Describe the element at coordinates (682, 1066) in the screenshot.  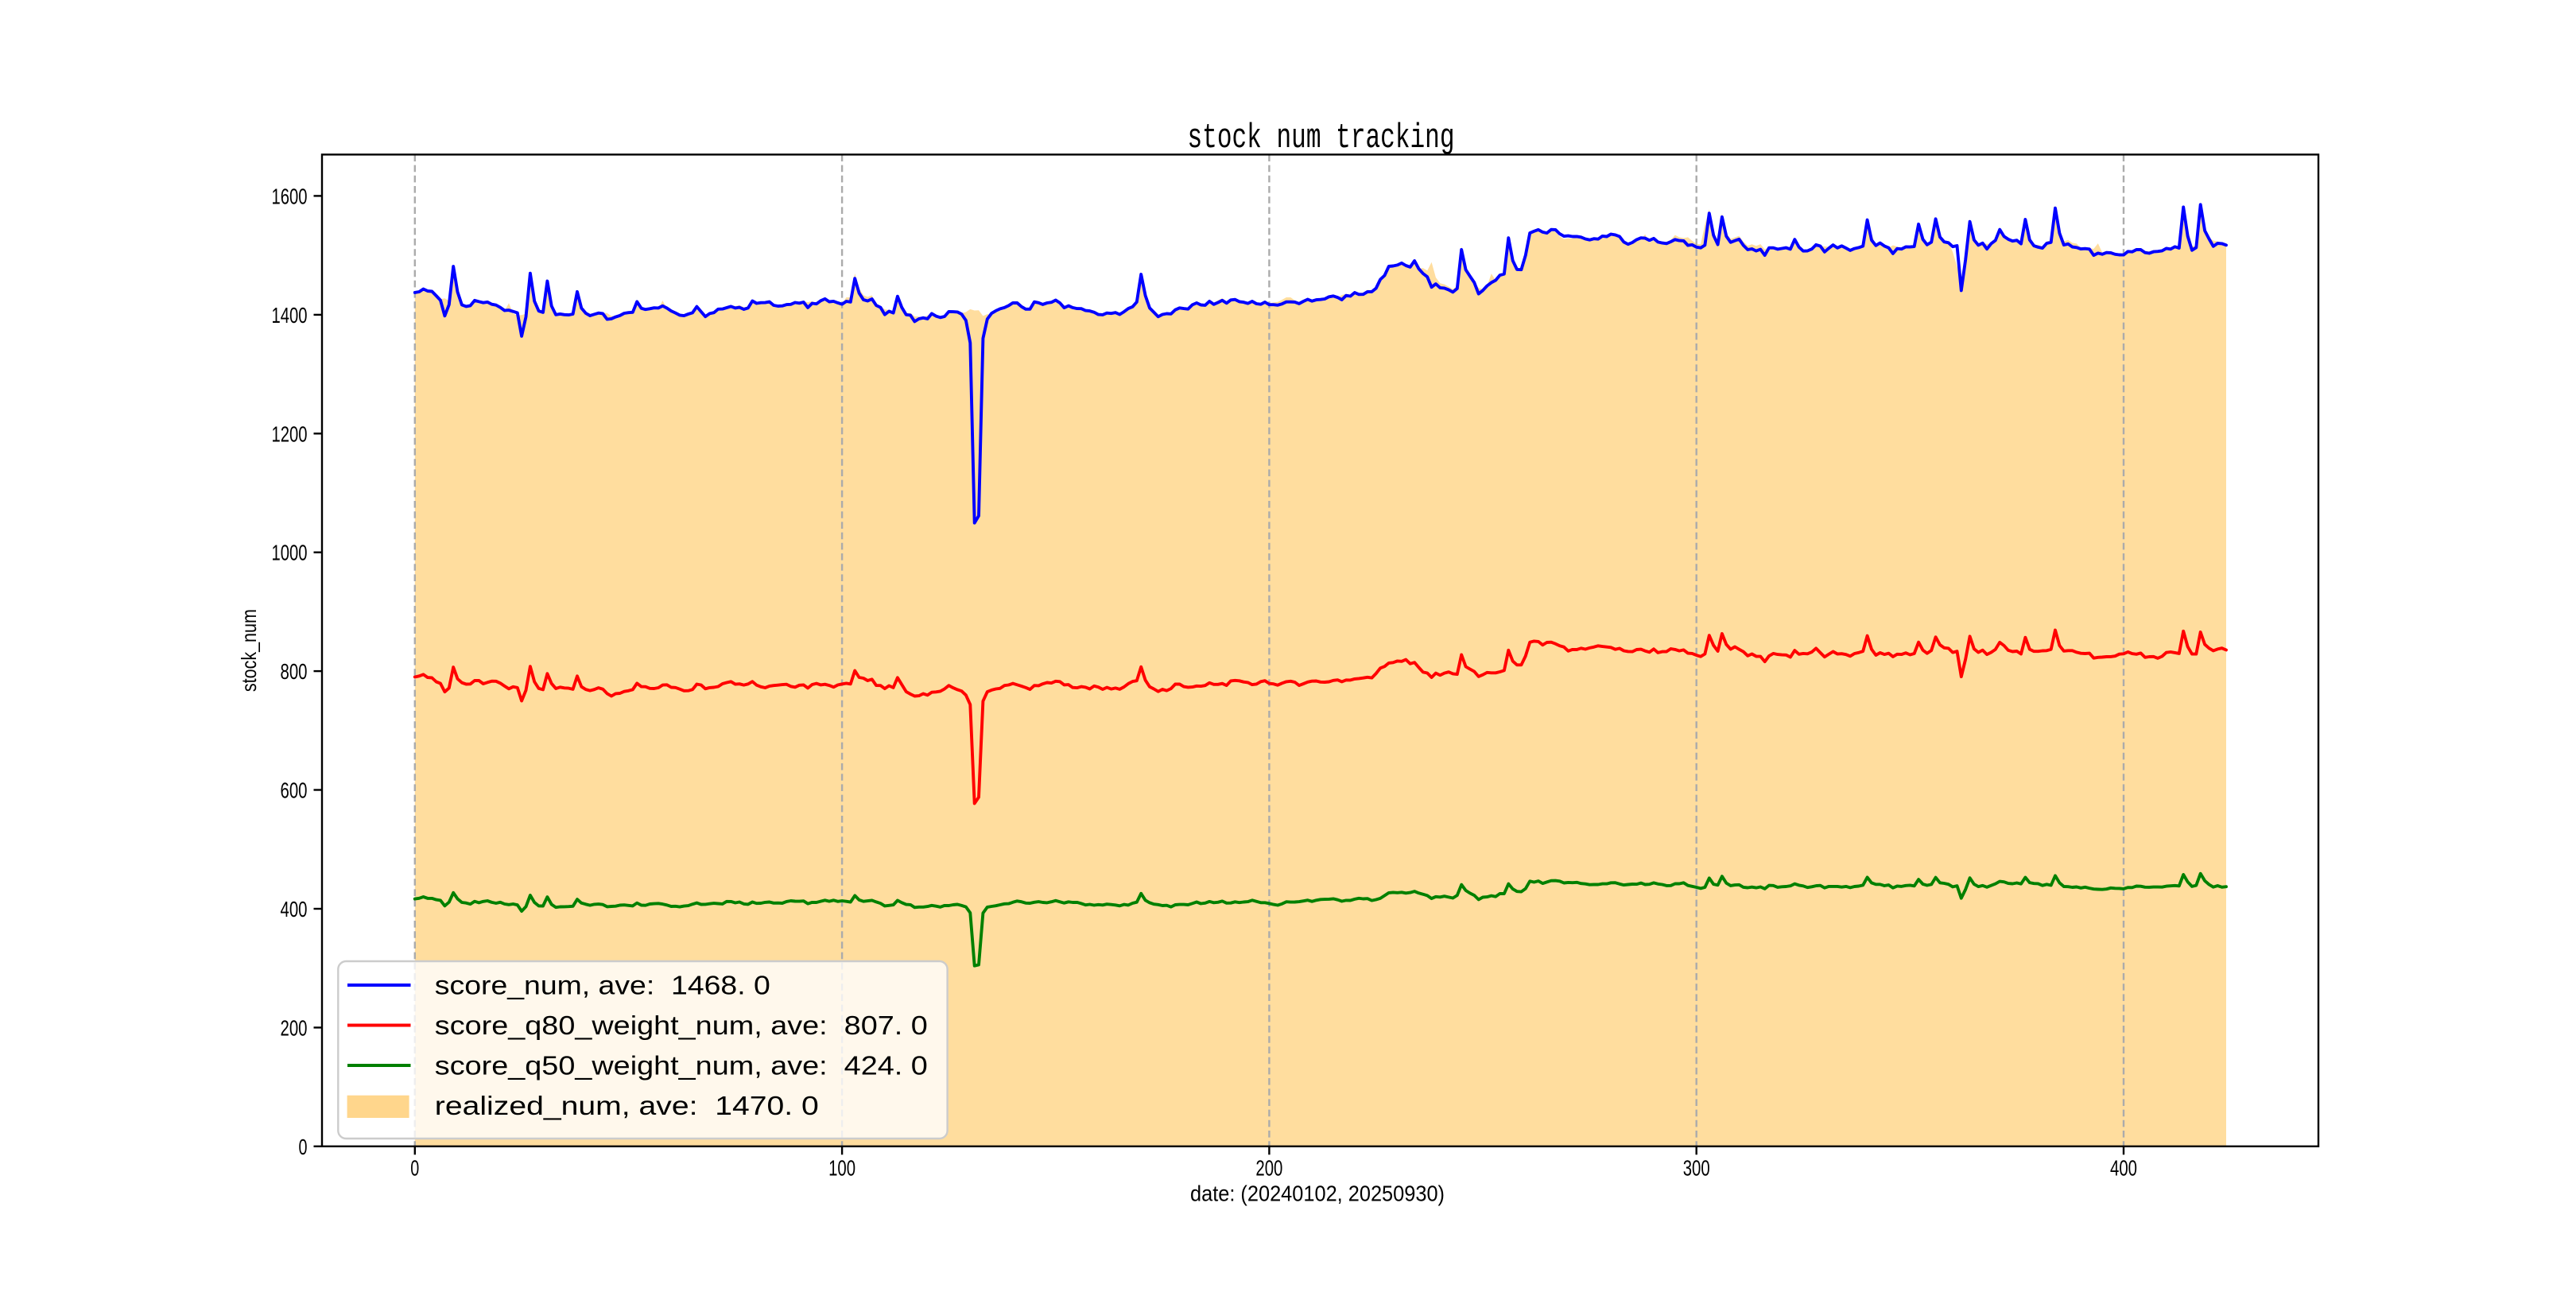
I see `svg-text:score_q50_weight_num, ave: 42: score_q50_weight_num, ave: 424. 0` at that location.